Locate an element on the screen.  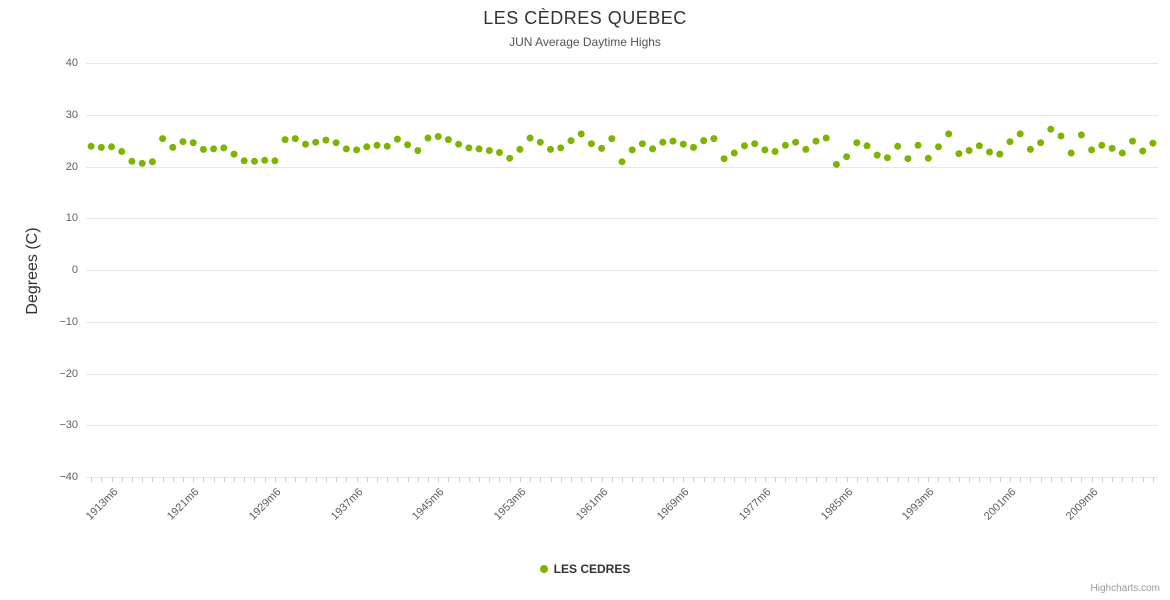
credits-link: Highcharts.com is located at coordinates (1125, 588).